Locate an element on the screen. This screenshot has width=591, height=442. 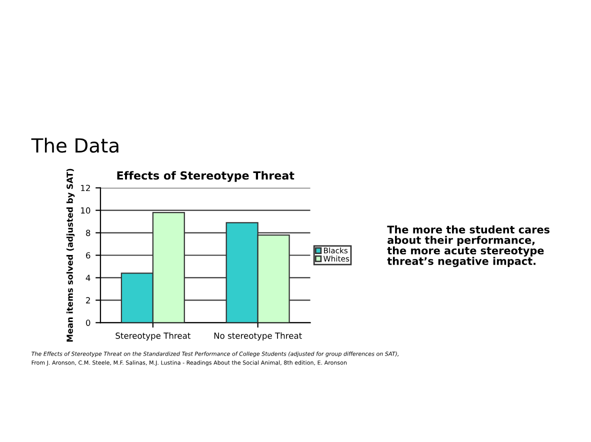
y-tick-label: 12 is located at coordinates (85, 188).